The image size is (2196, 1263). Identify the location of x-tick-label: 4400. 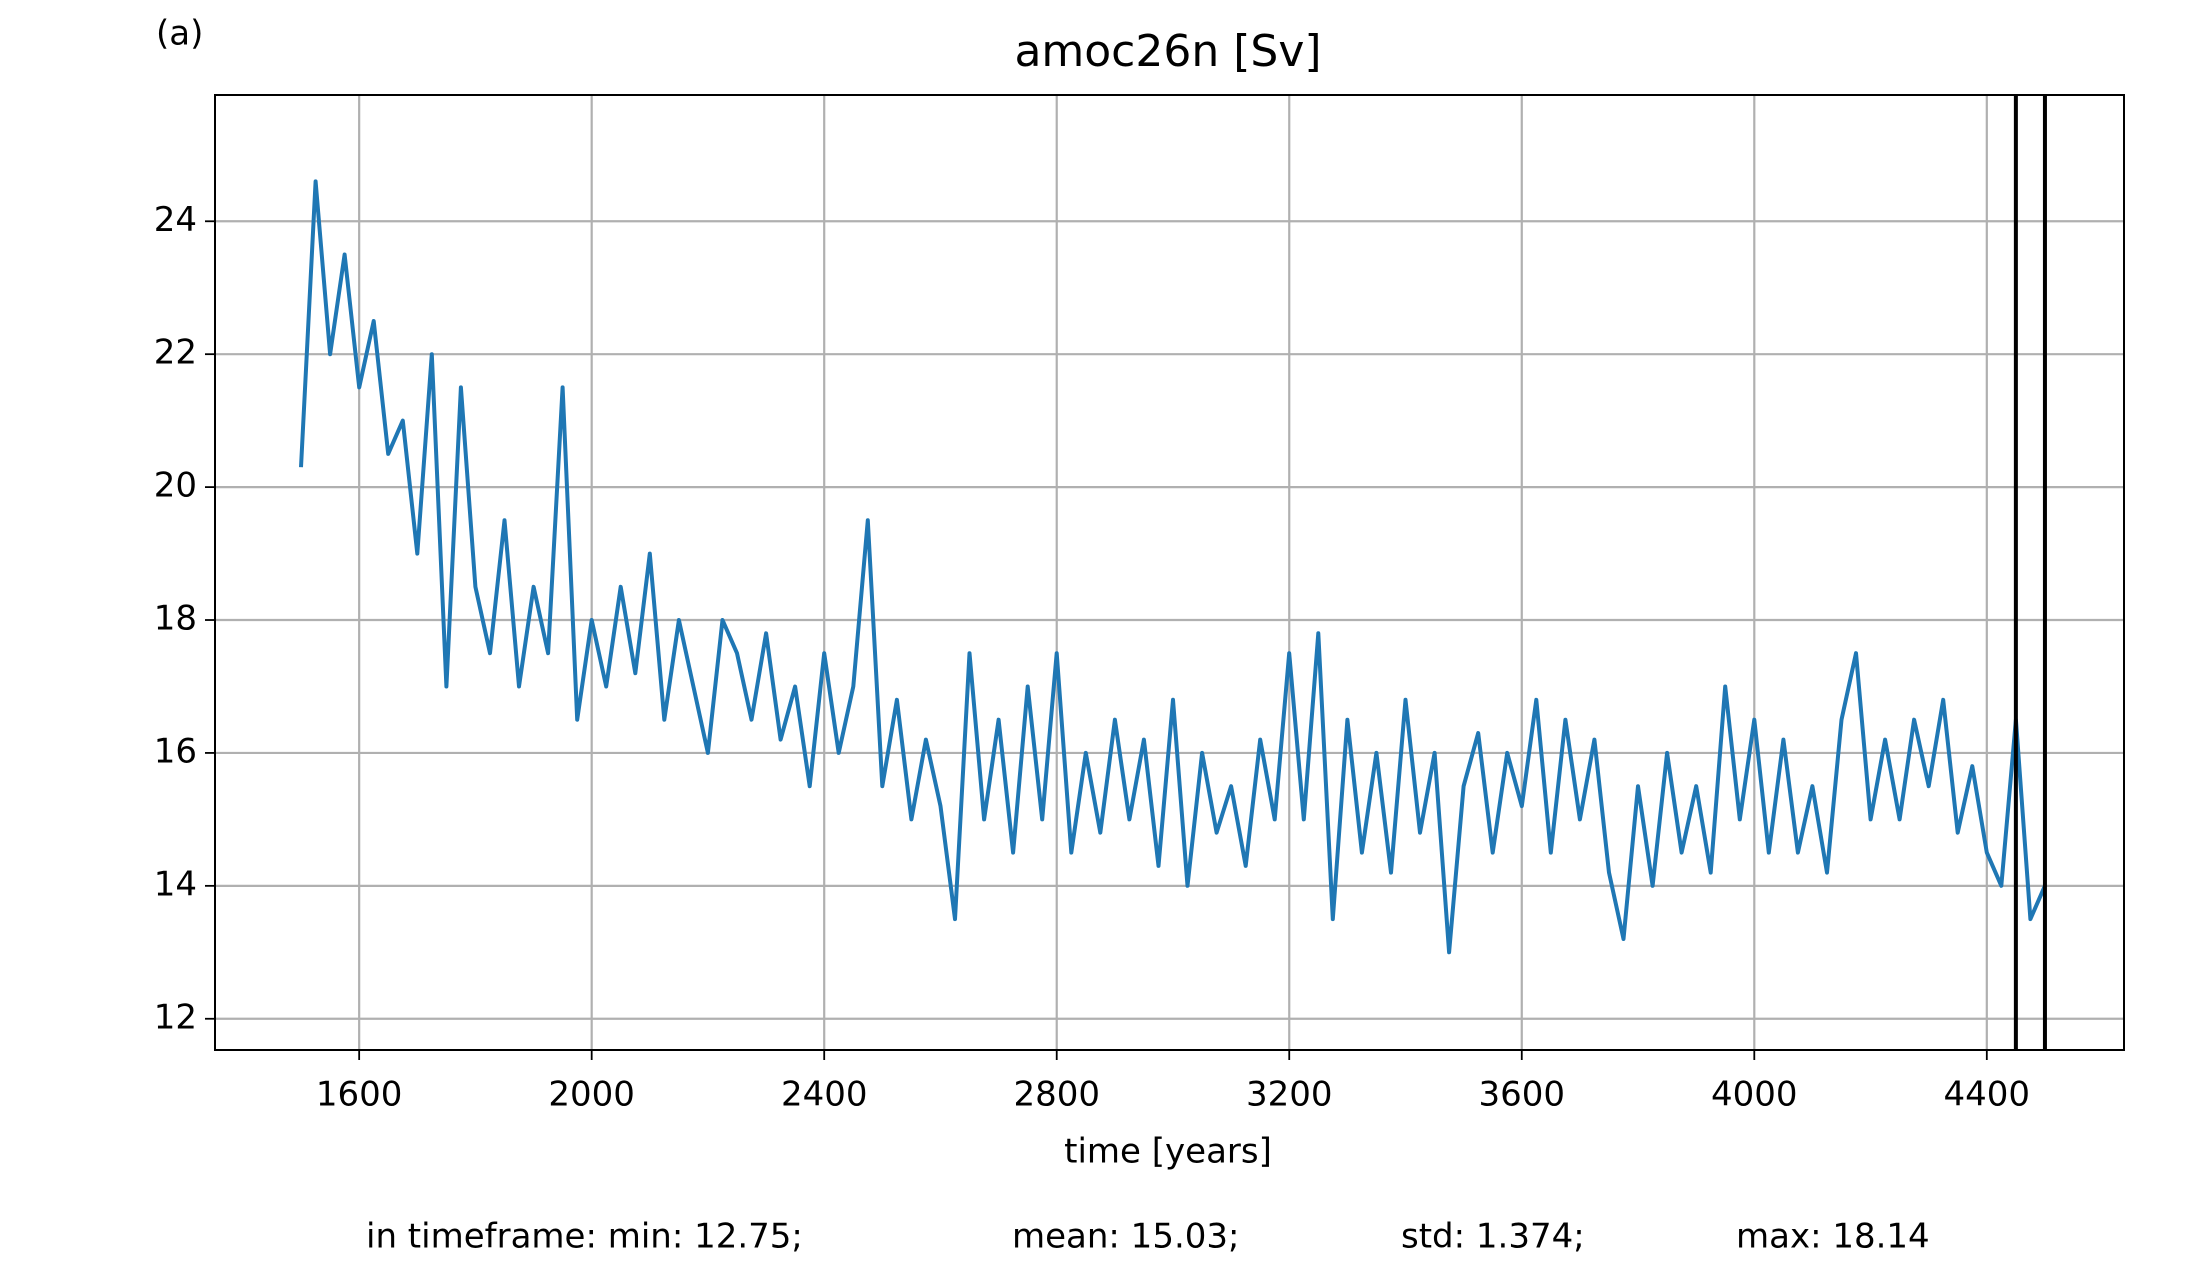
(1987, 1095).